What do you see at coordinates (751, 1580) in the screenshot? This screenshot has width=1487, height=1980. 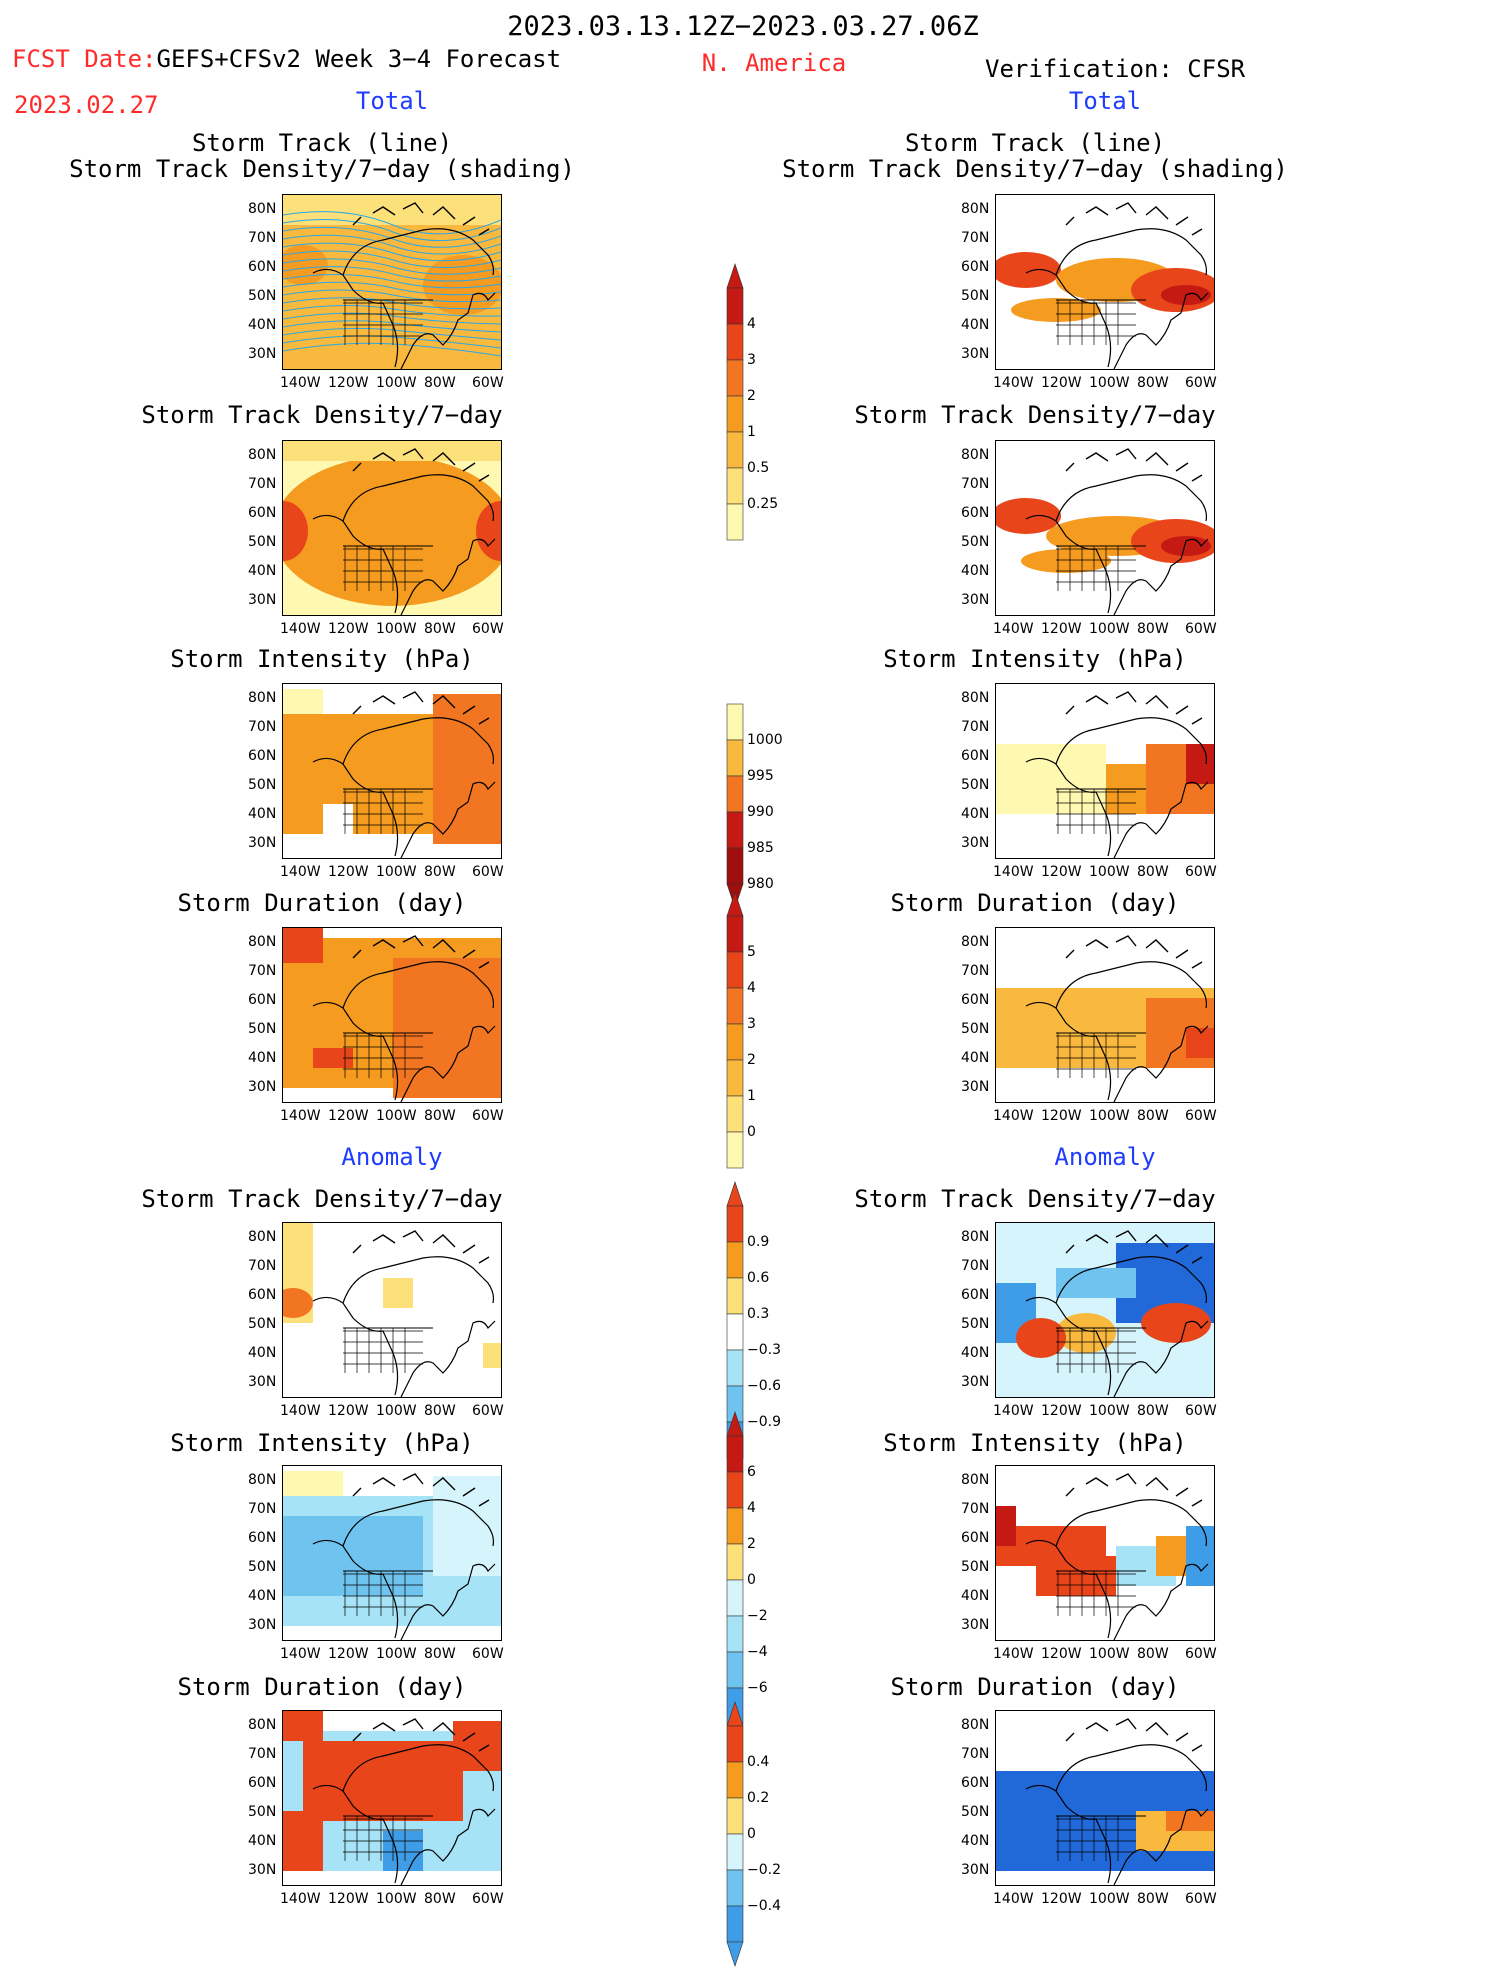 I see `colorbar-label: 0` at bounding box center [751, 1580].